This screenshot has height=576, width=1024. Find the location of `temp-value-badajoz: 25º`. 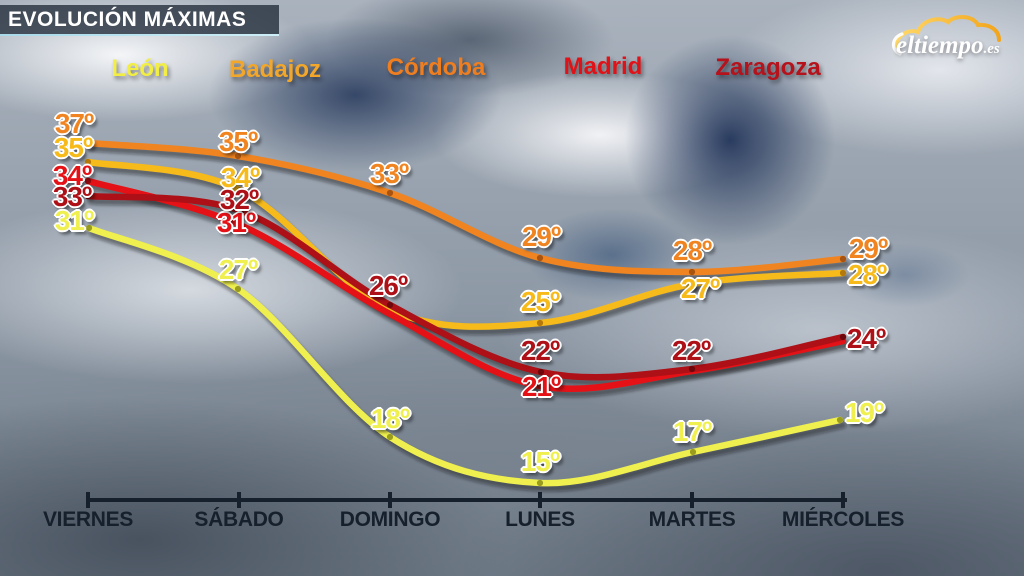

temp-value-badajoz: 25º is located at coordinates (540, 301).